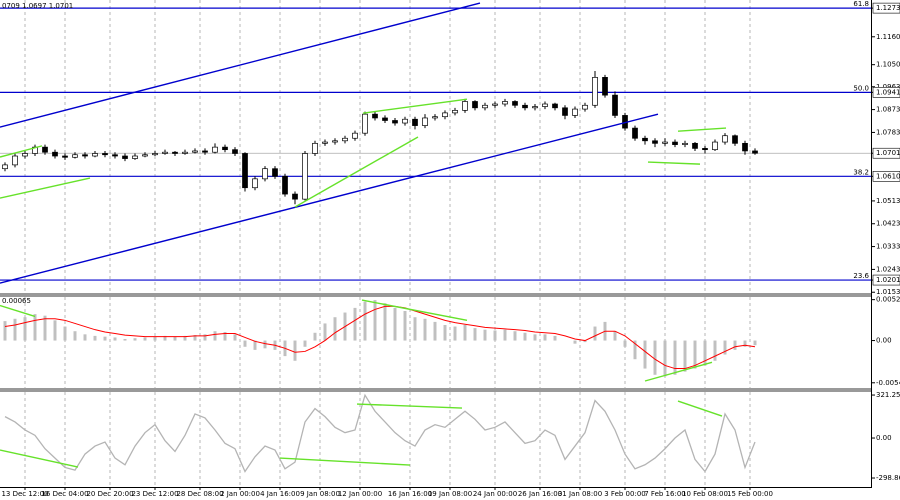 This screenshot has width=900, height=500. I want to click on x-tick-label: 7 Feb 16:00, so click(664, 494).